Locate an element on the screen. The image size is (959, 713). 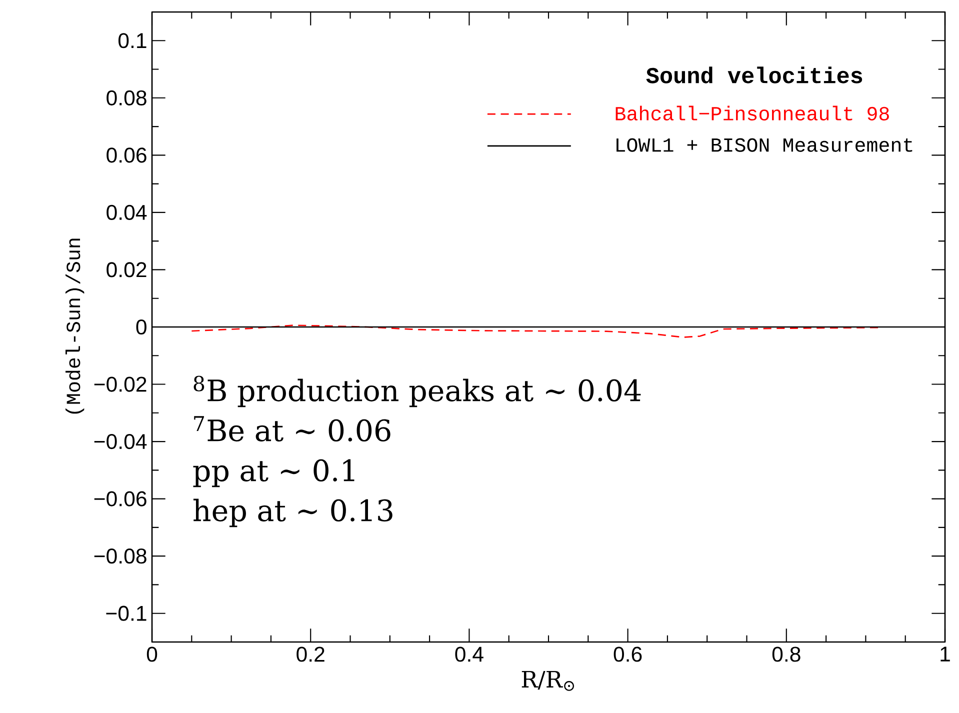
y-tick-label: −0.08 is located at coordinates (120, 556).